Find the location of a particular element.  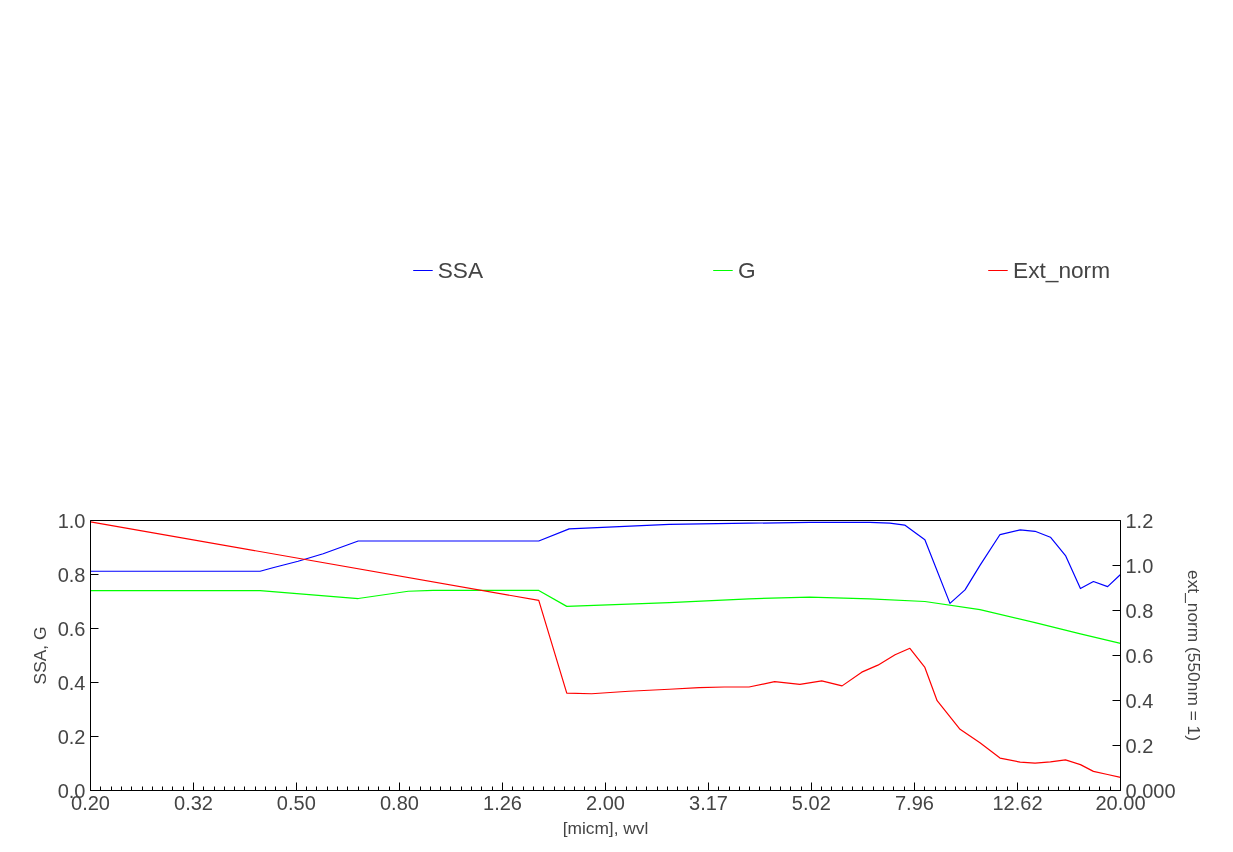

legend-label: G is located at coordinates (747, 270).